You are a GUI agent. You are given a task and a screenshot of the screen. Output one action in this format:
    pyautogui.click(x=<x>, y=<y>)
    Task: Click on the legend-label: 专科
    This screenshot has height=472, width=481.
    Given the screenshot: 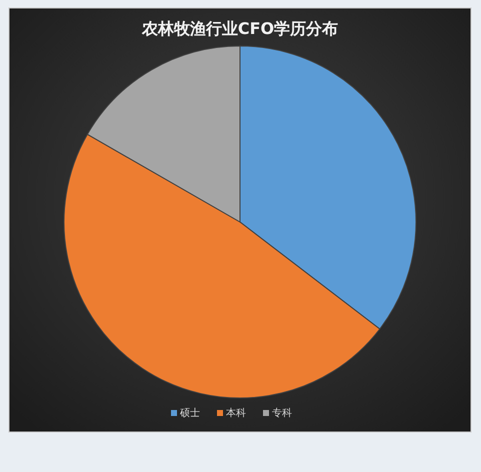 What is the action you would take?
    pyautogui.click(x=282, y=413)
    